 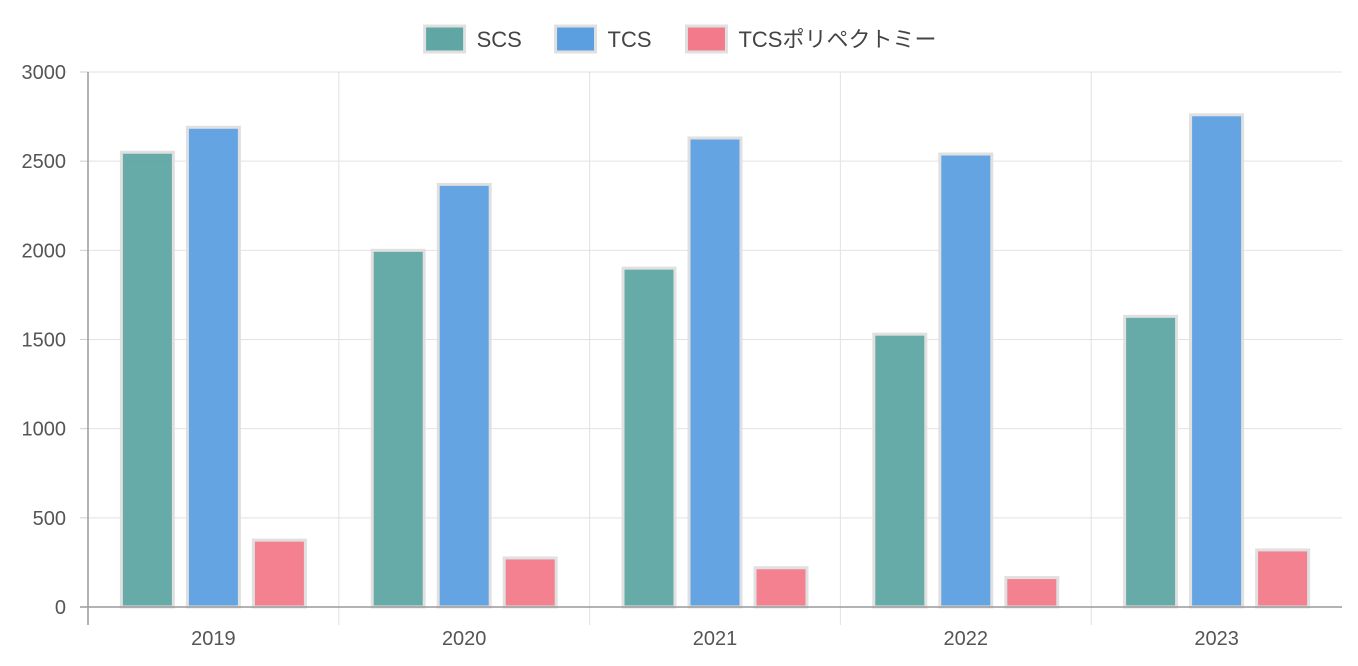 What do you see at coordinates (1283, 578) in the screenshot?
I see `bar-TCSポリペクトミー-2023` at bounding box center [1283, 578].